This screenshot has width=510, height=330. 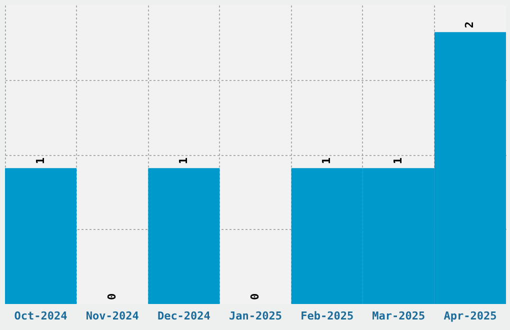 What do you see at coordinates (113, 316) in the screenshot?
I see `x-tick-label: Nov-2024` at bounding box center [113, 316].